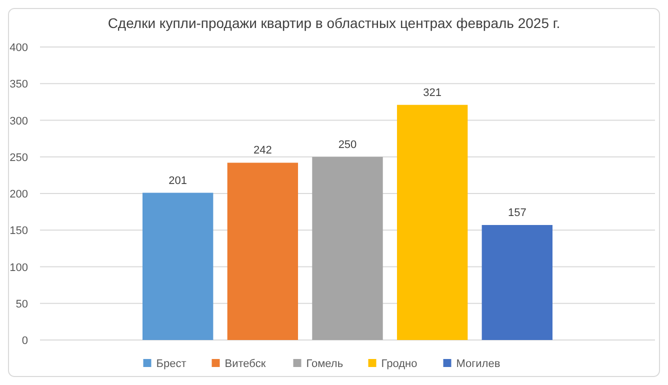  What do you see at coordinates (399, 364) in the screenshot?
I see `legend-label: Гродно` at bounding box center [399, 364].